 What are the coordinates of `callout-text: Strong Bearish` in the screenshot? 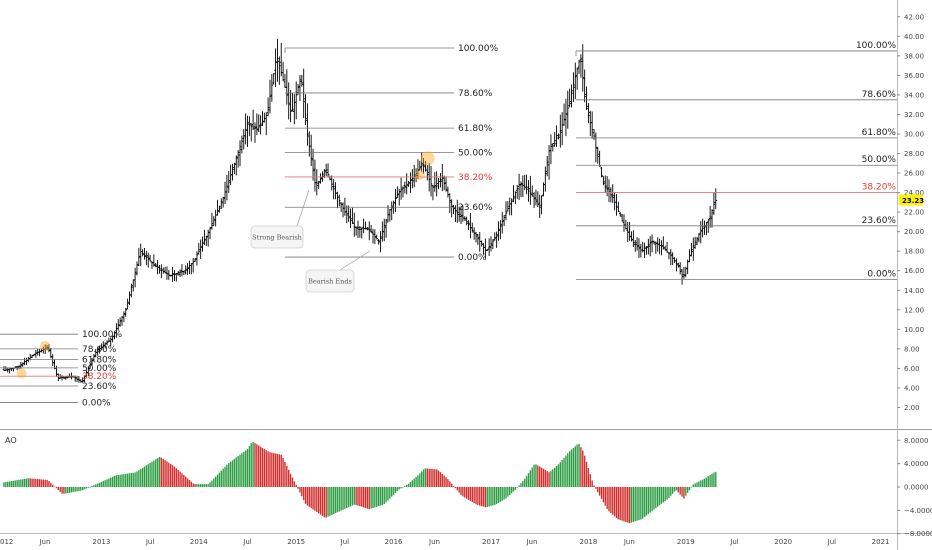 It's located at (277, 238).